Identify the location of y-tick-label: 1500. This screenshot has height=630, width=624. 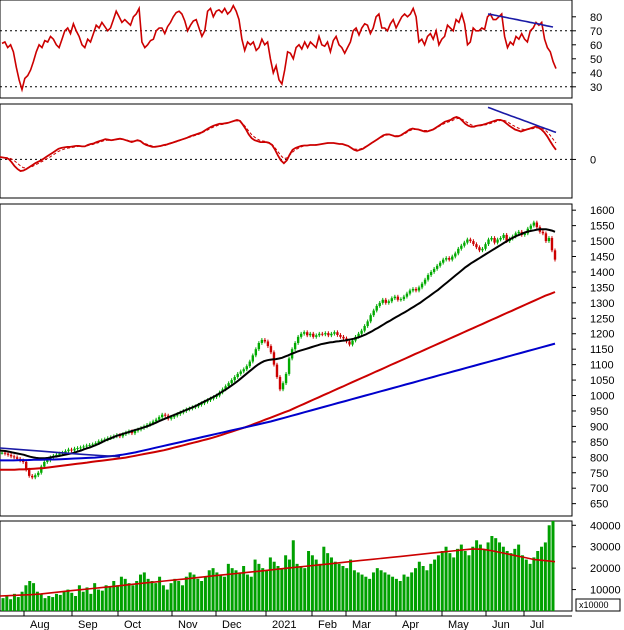
(602, 242).